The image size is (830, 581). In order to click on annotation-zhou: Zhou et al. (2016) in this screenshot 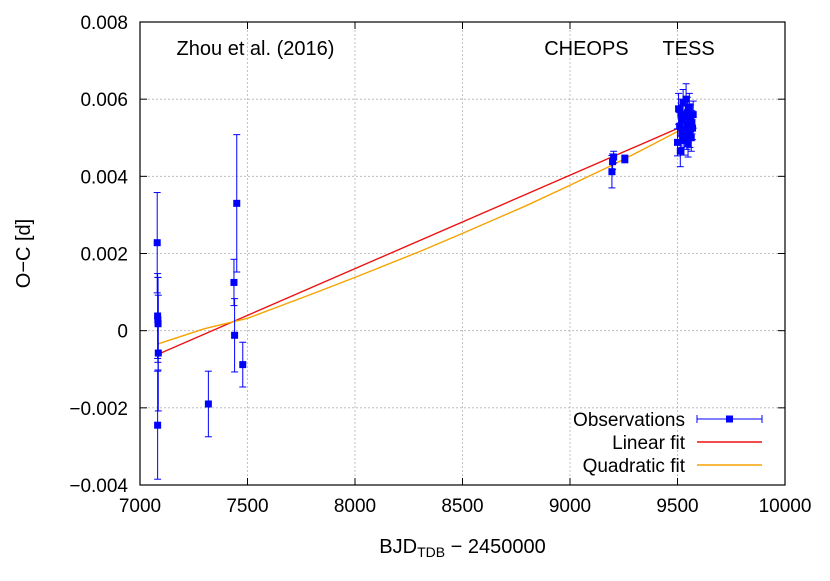, I will do `click(256, 49)`.